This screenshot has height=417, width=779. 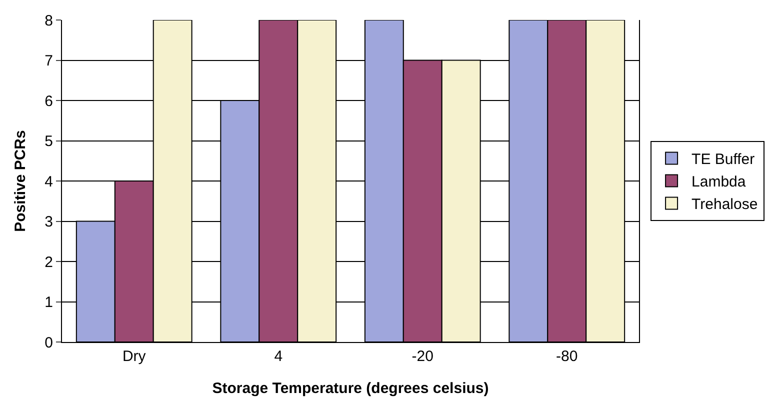 What do you see at coordinates (567, 356) in the screenshot?
I see `x-tick-label: -80` at bounding box center [567, 356].